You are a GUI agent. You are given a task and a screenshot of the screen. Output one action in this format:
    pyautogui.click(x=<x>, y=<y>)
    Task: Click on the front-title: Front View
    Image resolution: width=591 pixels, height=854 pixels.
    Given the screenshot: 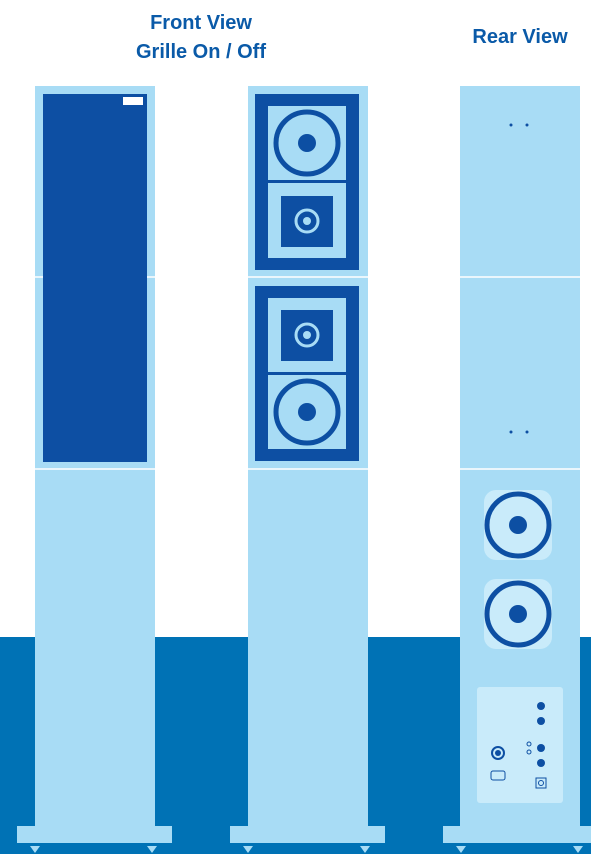 What is the action you would take?
    pyautogui.click(x=201, y=23)
    